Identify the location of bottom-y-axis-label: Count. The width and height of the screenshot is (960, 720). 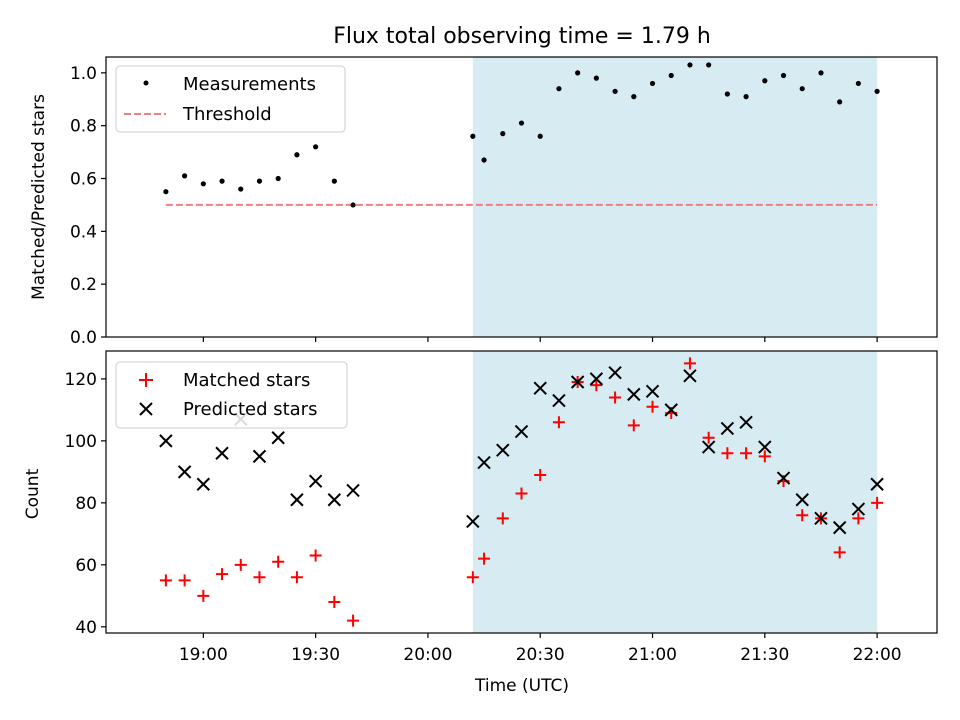
(33, 493).